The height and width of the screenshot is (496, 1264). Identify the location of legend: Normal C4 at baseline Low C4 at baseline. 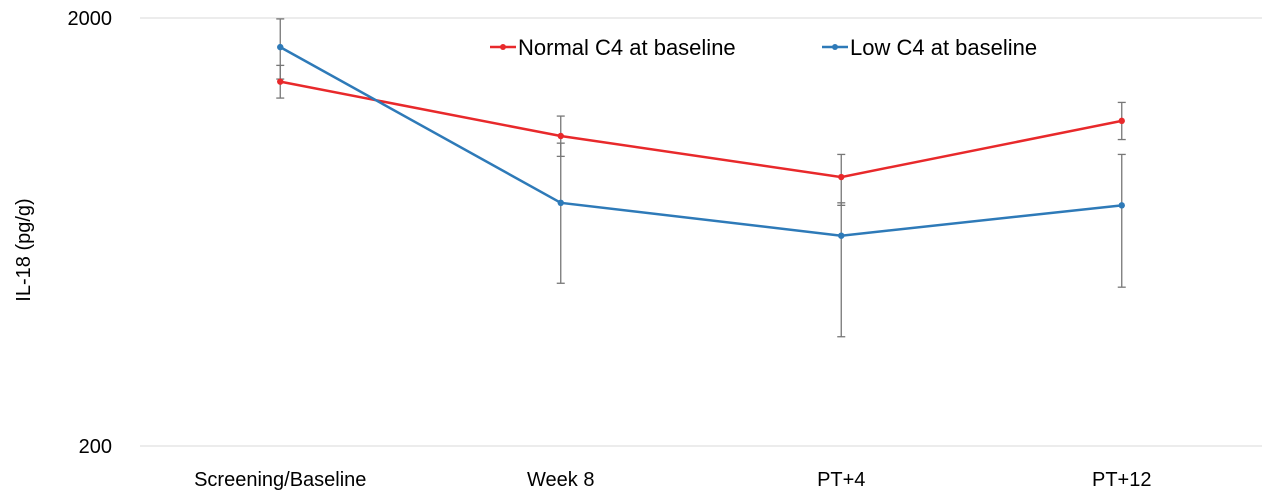
(763, 47).